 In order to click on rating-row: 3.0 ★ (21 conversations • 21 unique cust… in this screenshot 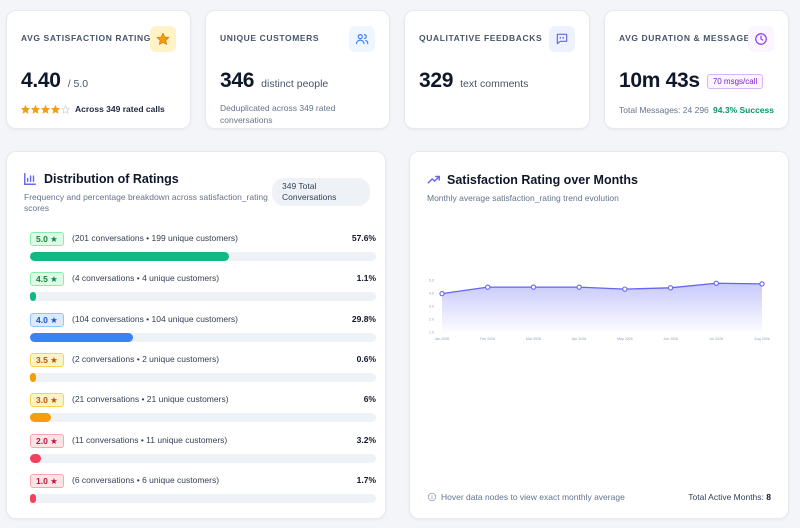, I will do `click(203, 408)`.